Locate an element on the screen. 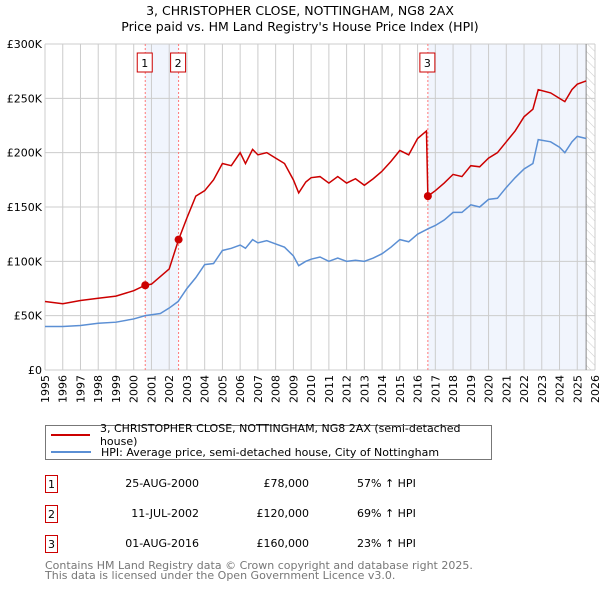 The width and height of the screenshot is (600, 590). x-tick-label: 1995 is located at coordinates (45, 389).